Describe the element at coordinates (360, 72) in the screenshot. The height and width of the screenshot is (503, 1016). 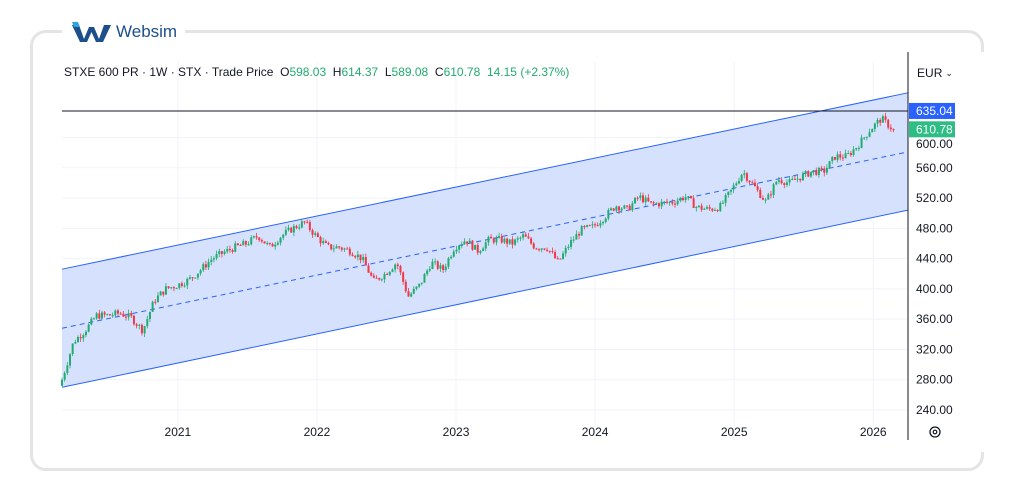
I see `high-value: 614.37` at that location.